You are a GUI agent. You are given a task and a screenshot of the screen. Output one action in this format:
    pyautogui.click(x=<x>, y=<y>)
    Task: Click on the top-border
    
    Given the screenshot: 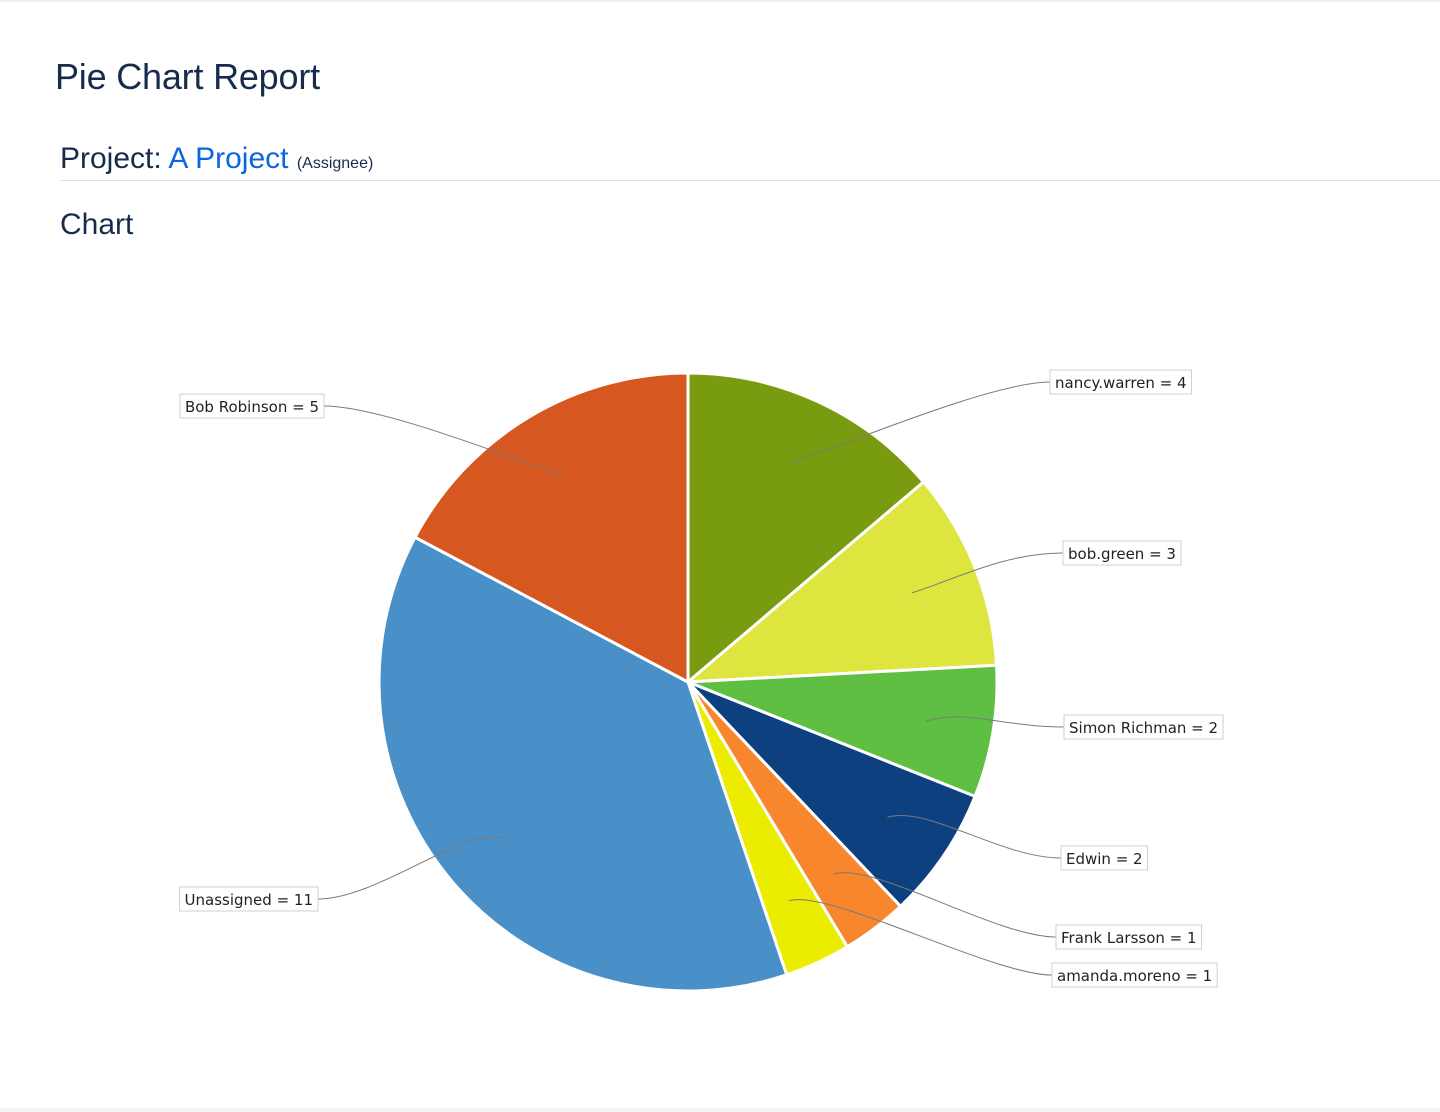 What is the action you would take?
    pyautogui.click(x=720, y=1)
    